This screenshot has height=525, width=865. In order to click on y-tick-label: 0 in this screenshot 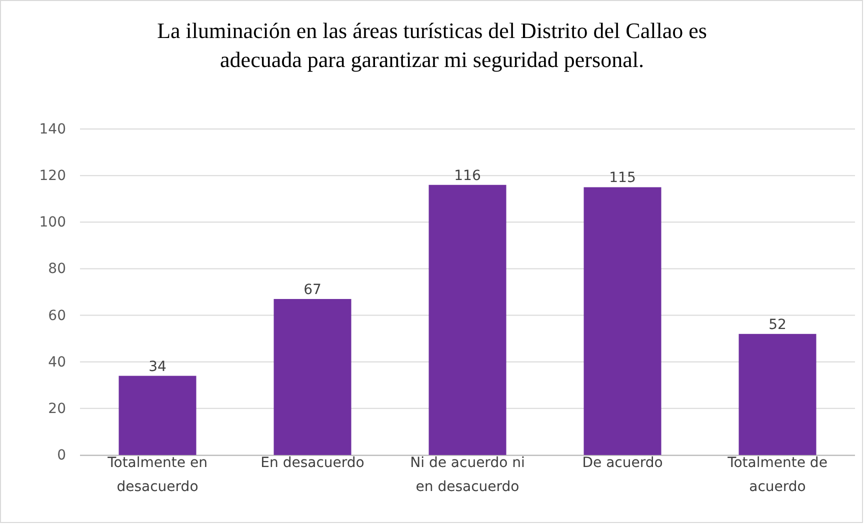, I will do `click(61, 455)`.